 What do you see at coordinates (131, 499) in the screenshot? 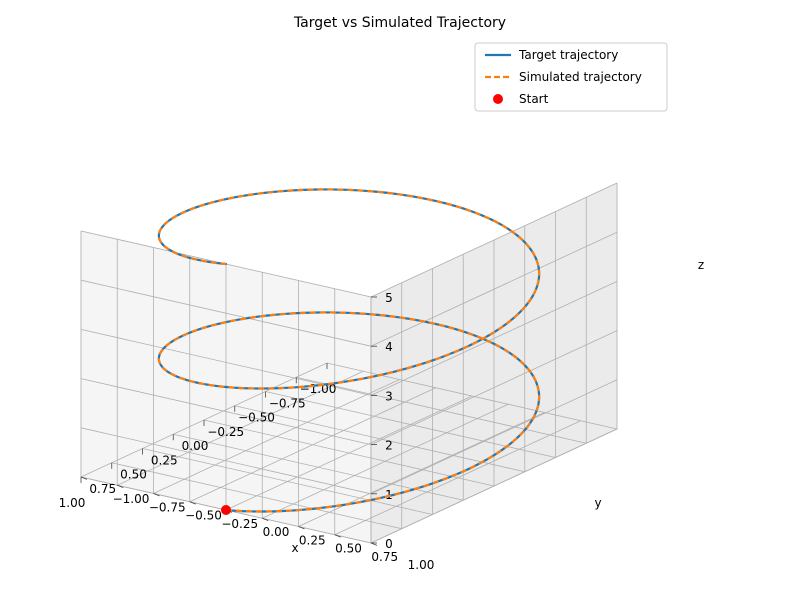
I see `y-tick-label: −1.00` at bounding box center [131, 499].